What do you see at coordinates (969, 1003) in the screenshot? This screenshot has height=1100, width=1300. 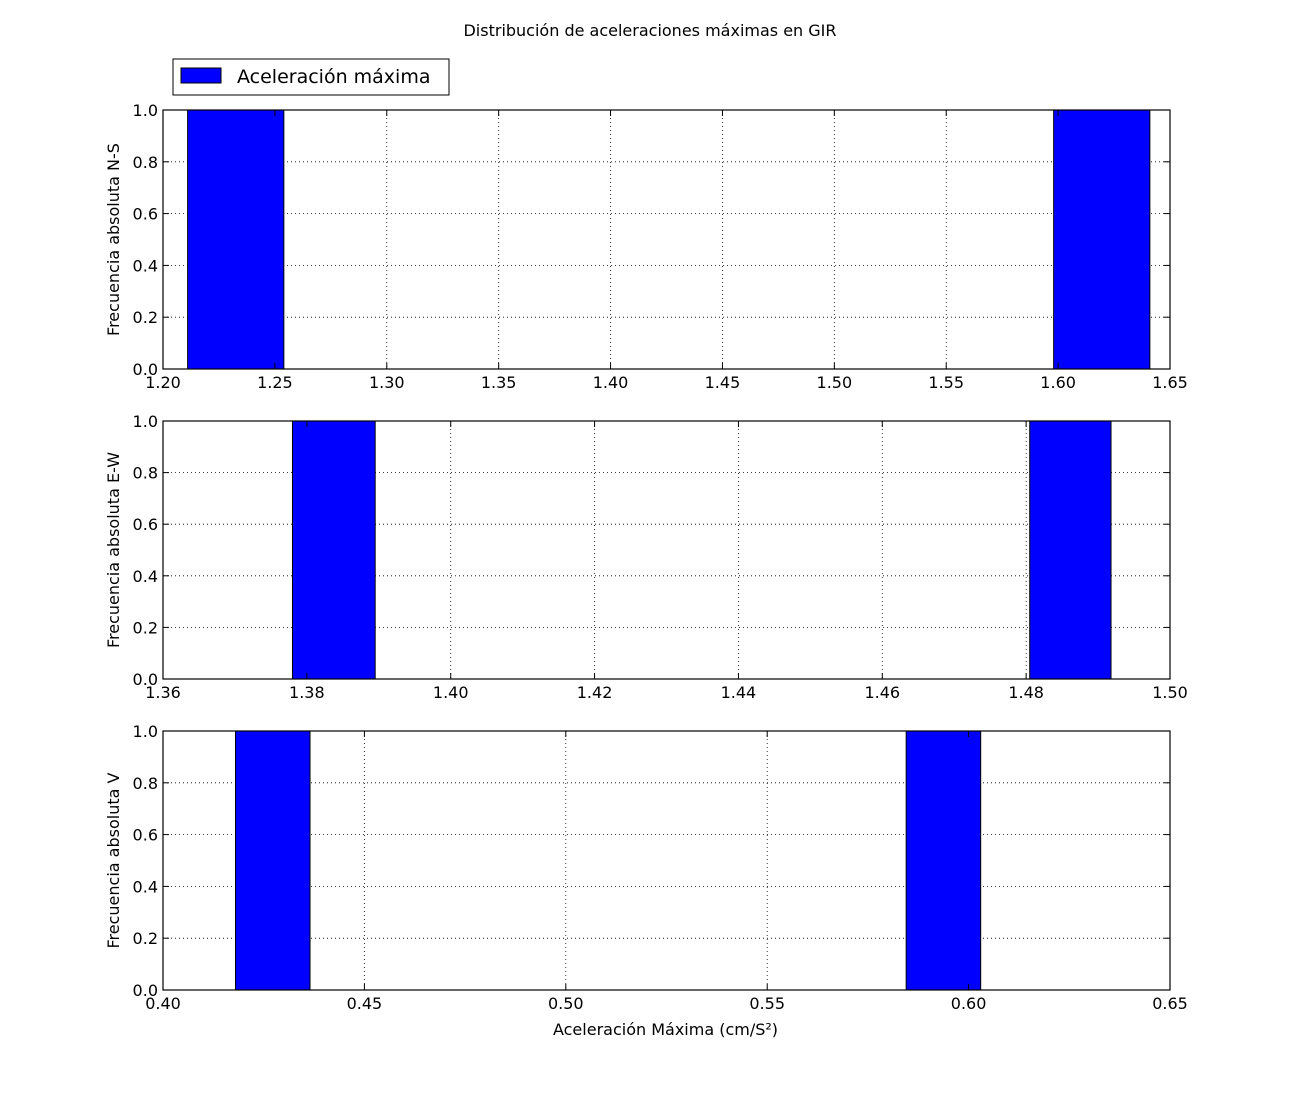 I see `x-tick-label: 0.60` at bounding box center [969, 1003].